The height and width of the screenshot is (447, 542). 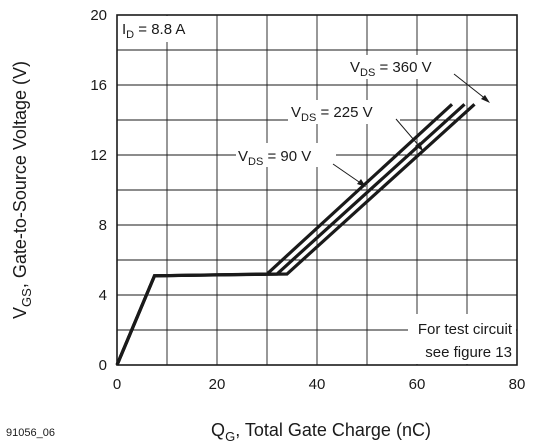 What do you see at coordinates (98, 190) in the screenshot?
I see `y-tick-labels: 0 4 8 12 16 20` at bounding box center [98, 190].